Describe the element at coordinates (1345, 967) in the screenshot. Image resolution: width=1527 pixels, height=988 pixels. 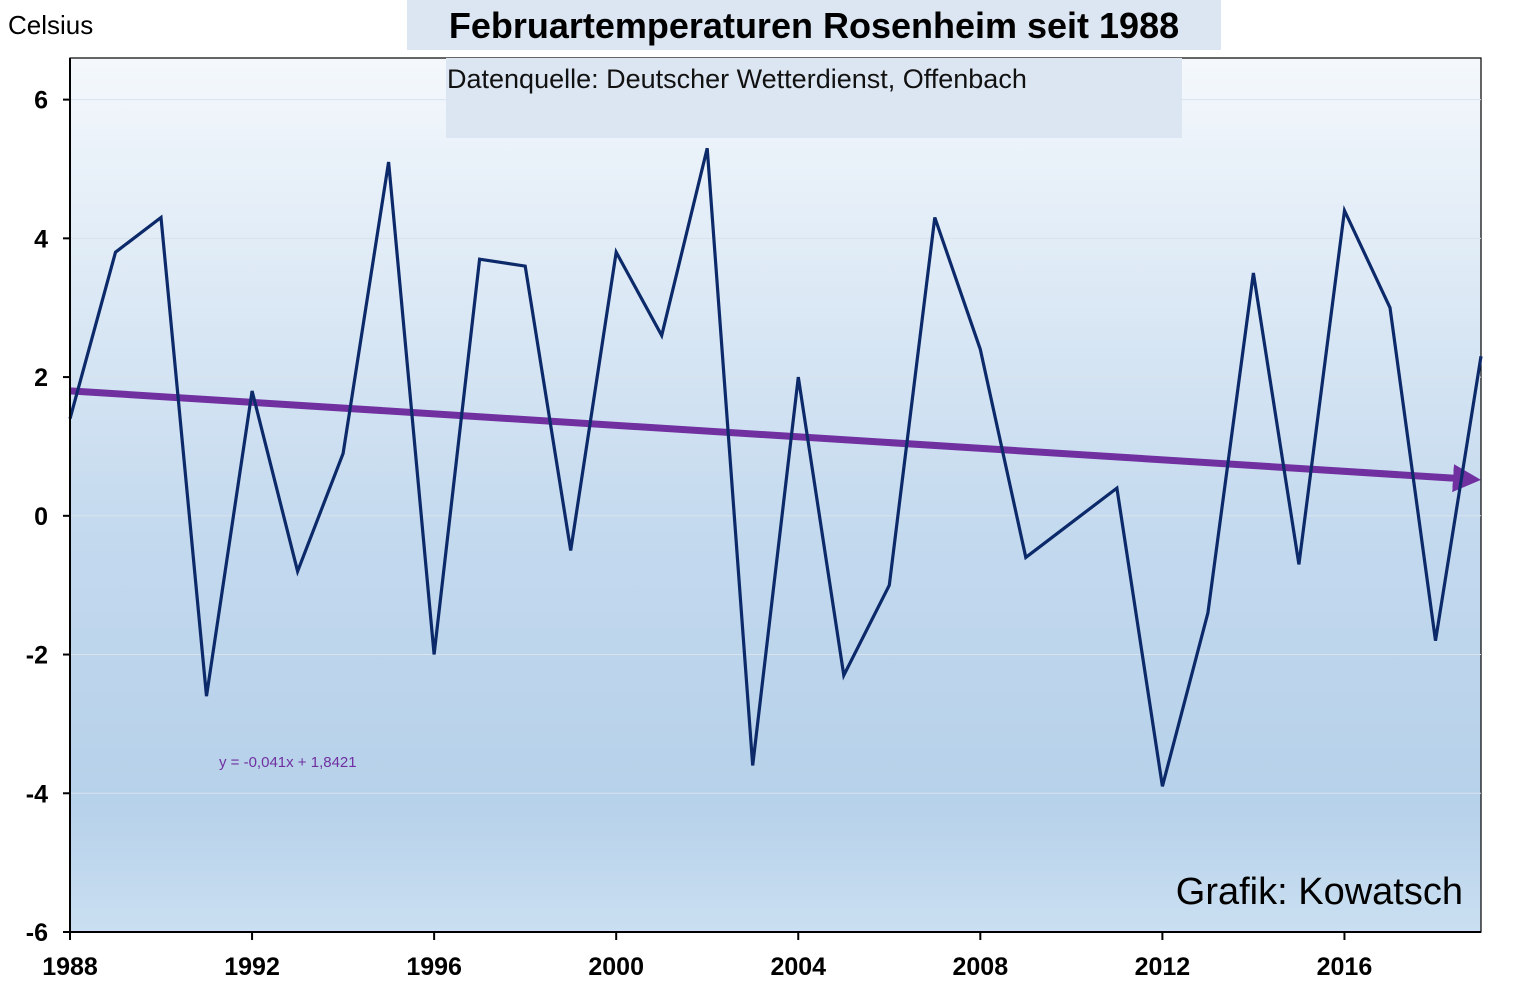
I see `x-tick-label: 2016` at that location.